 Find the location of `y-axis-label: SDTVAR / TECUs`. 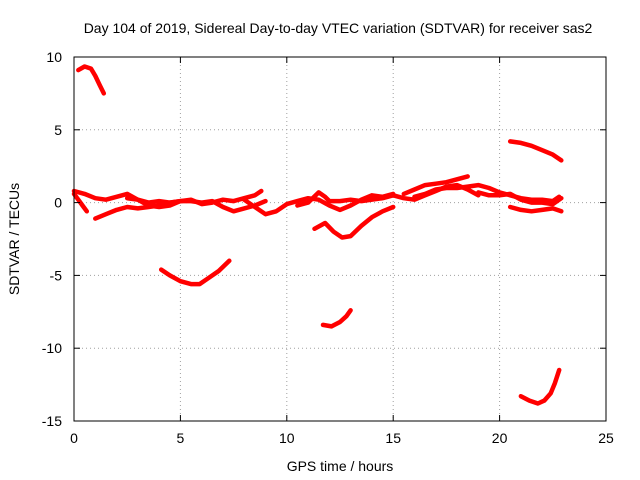

y-axis-label: SDTVAR / TECUs is located at coordinates (14, 239).